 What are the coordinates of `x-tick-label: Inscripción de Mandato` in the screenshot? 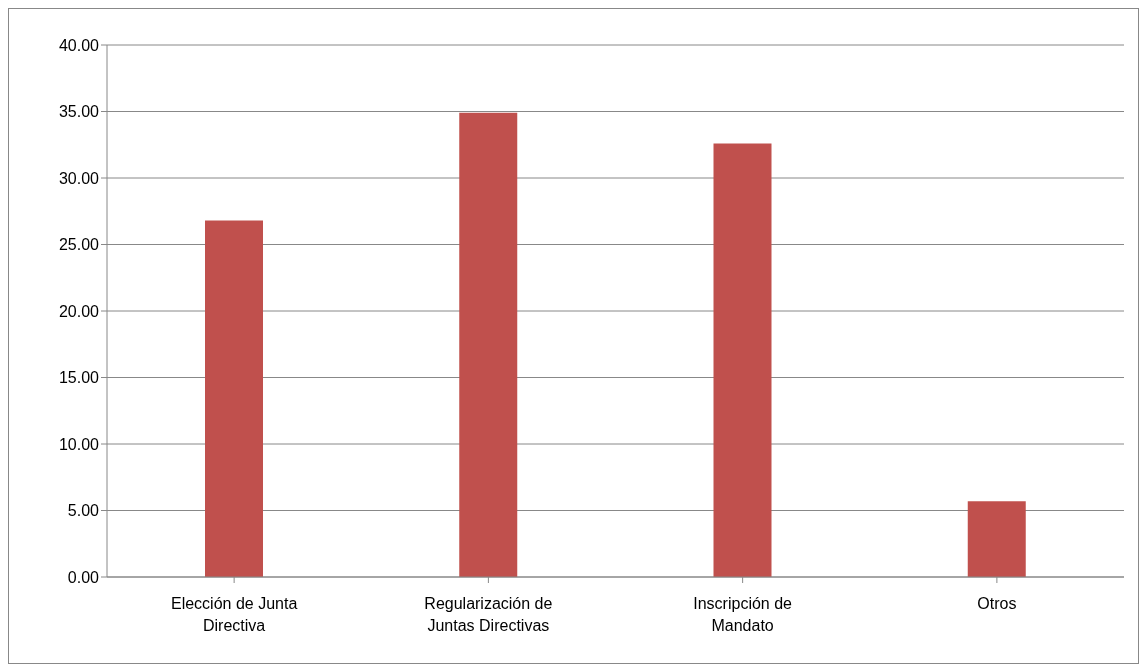 It's located at (743, 614).